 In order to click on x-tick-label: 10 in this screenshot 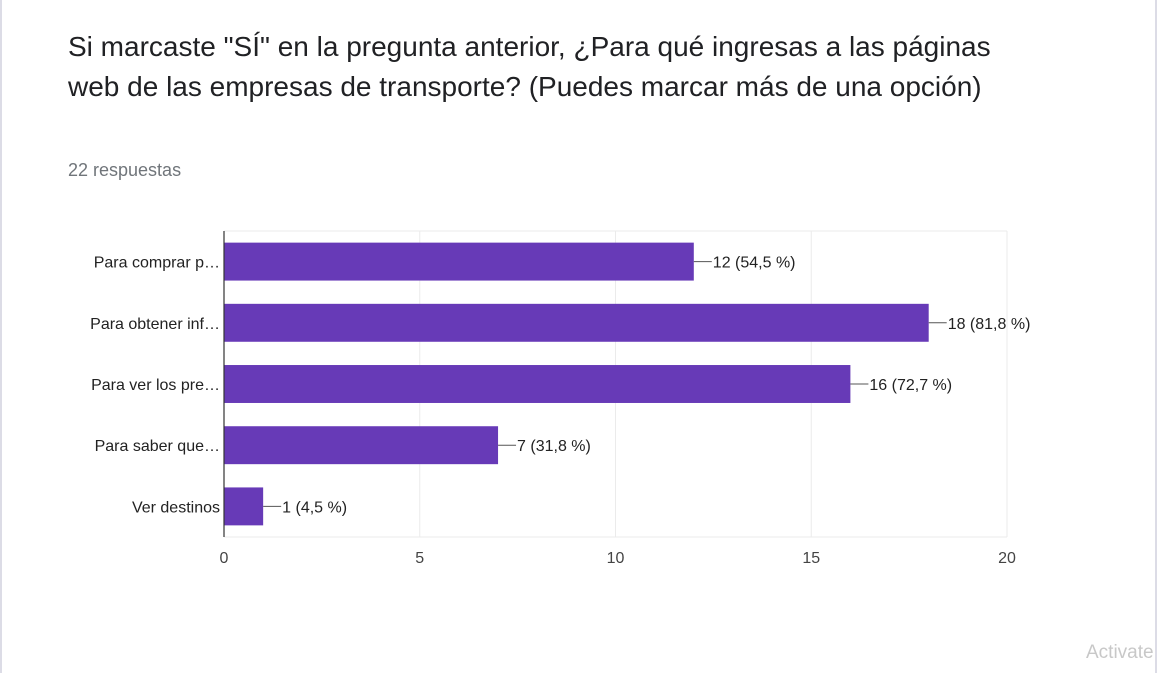, I will do `click(616, 558)`.